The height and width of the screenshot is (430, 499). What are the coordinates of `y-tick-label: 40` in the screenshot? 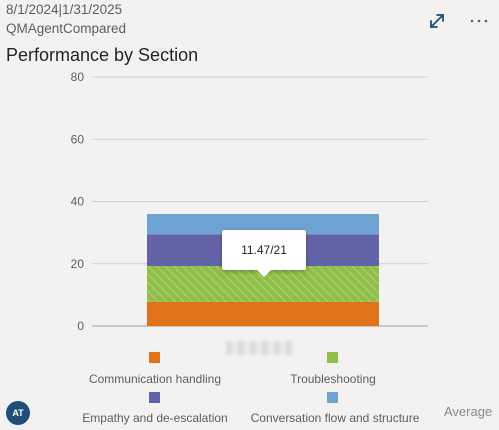 It's located at (78, 202).